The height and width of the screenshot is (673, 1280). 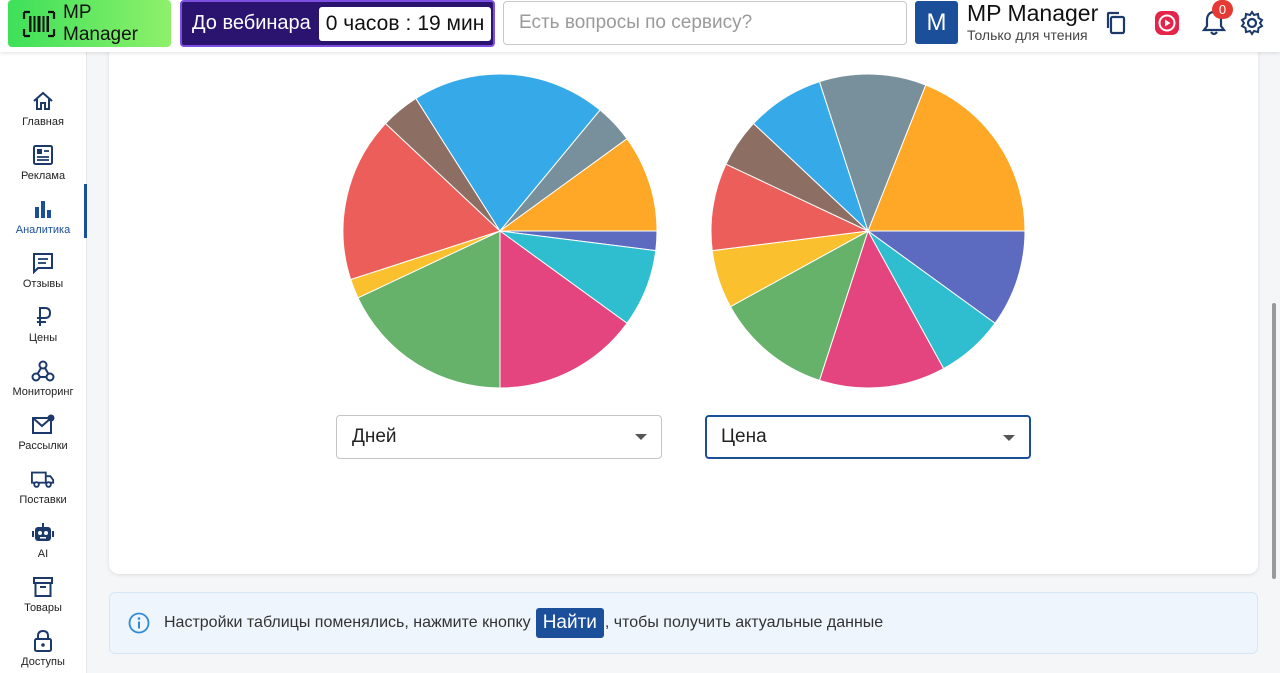 I want to click on sidebar-item-home: Главная, so click(x=43, y=113).